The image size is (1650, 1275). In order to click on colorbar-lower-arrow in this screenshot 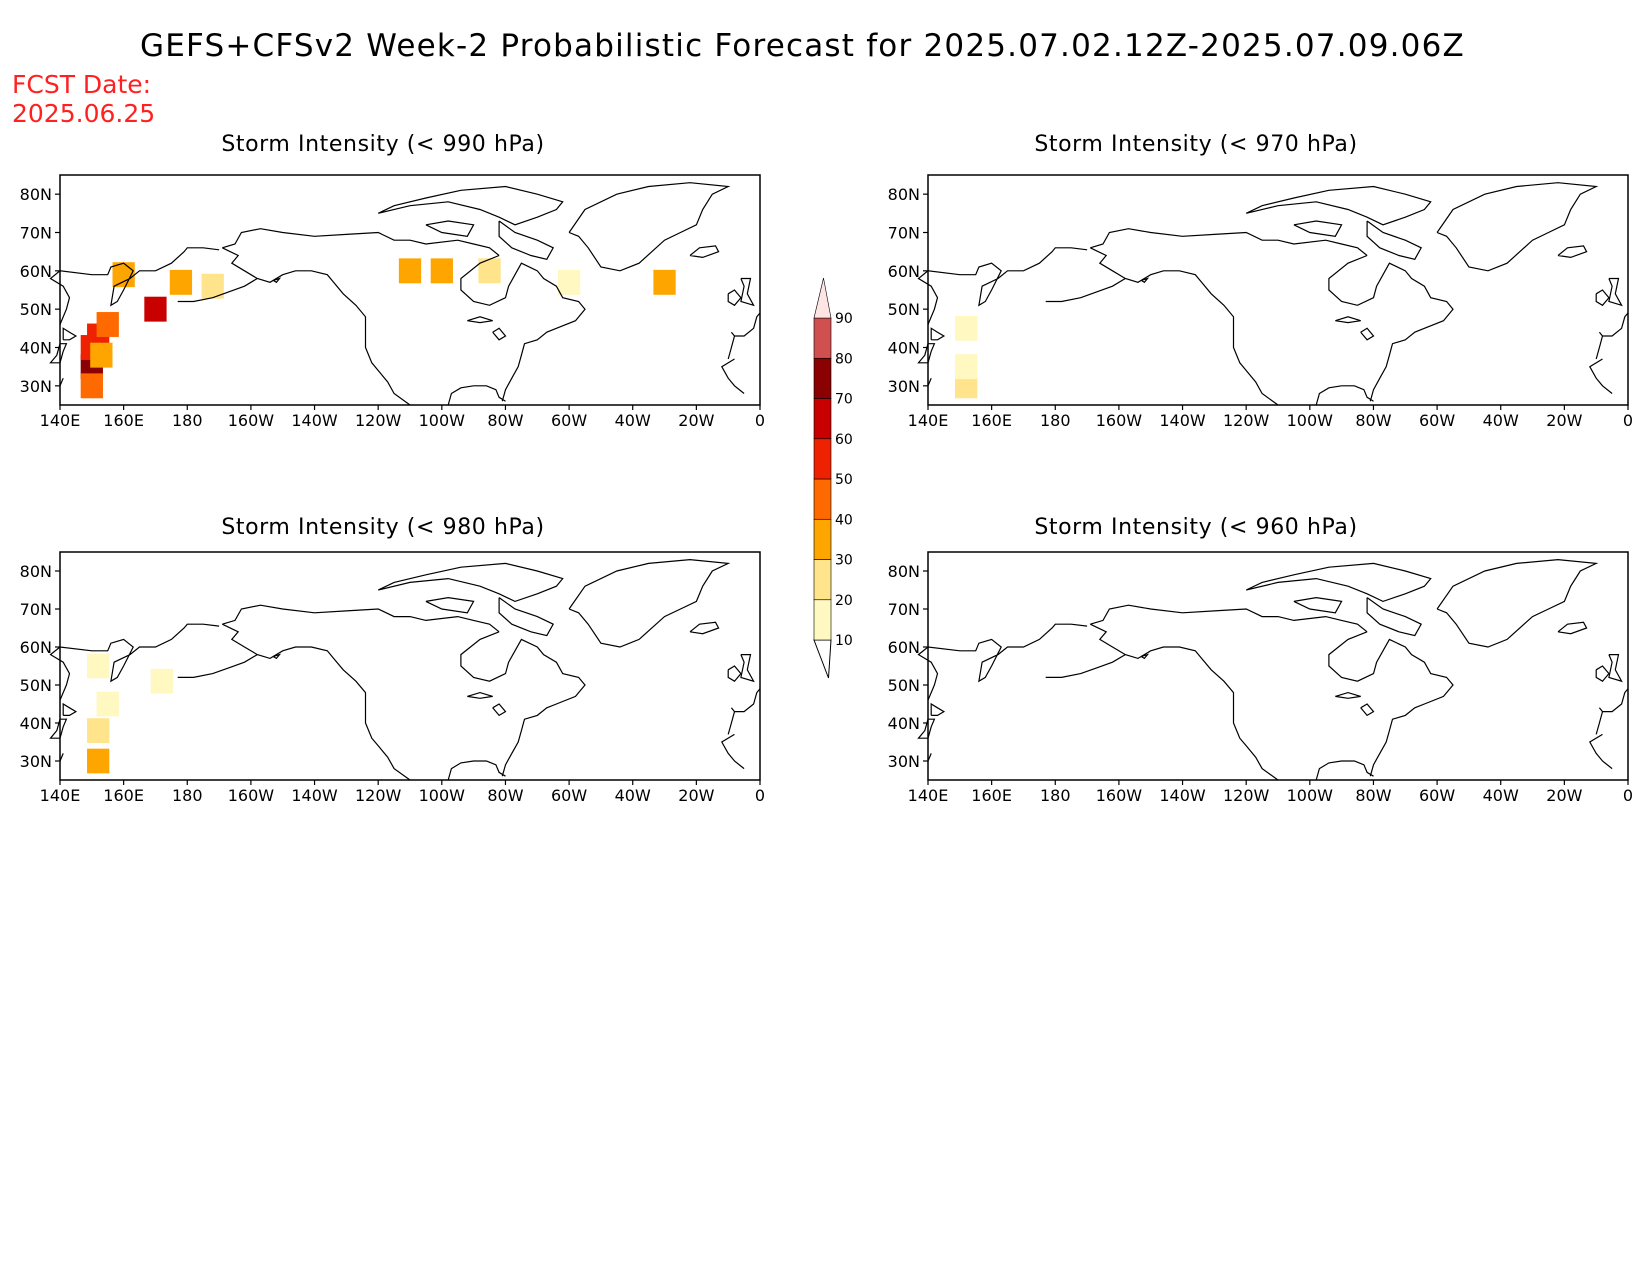, I will do `click(822, 659)`.